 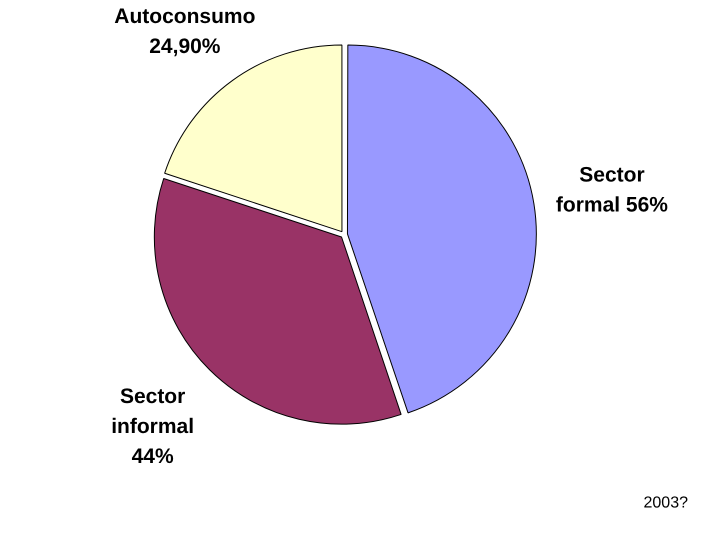 What do you see at coordinates (153, 456) in the screenshot?
I see `data-label: 44%` at bounding box center [153, 456].